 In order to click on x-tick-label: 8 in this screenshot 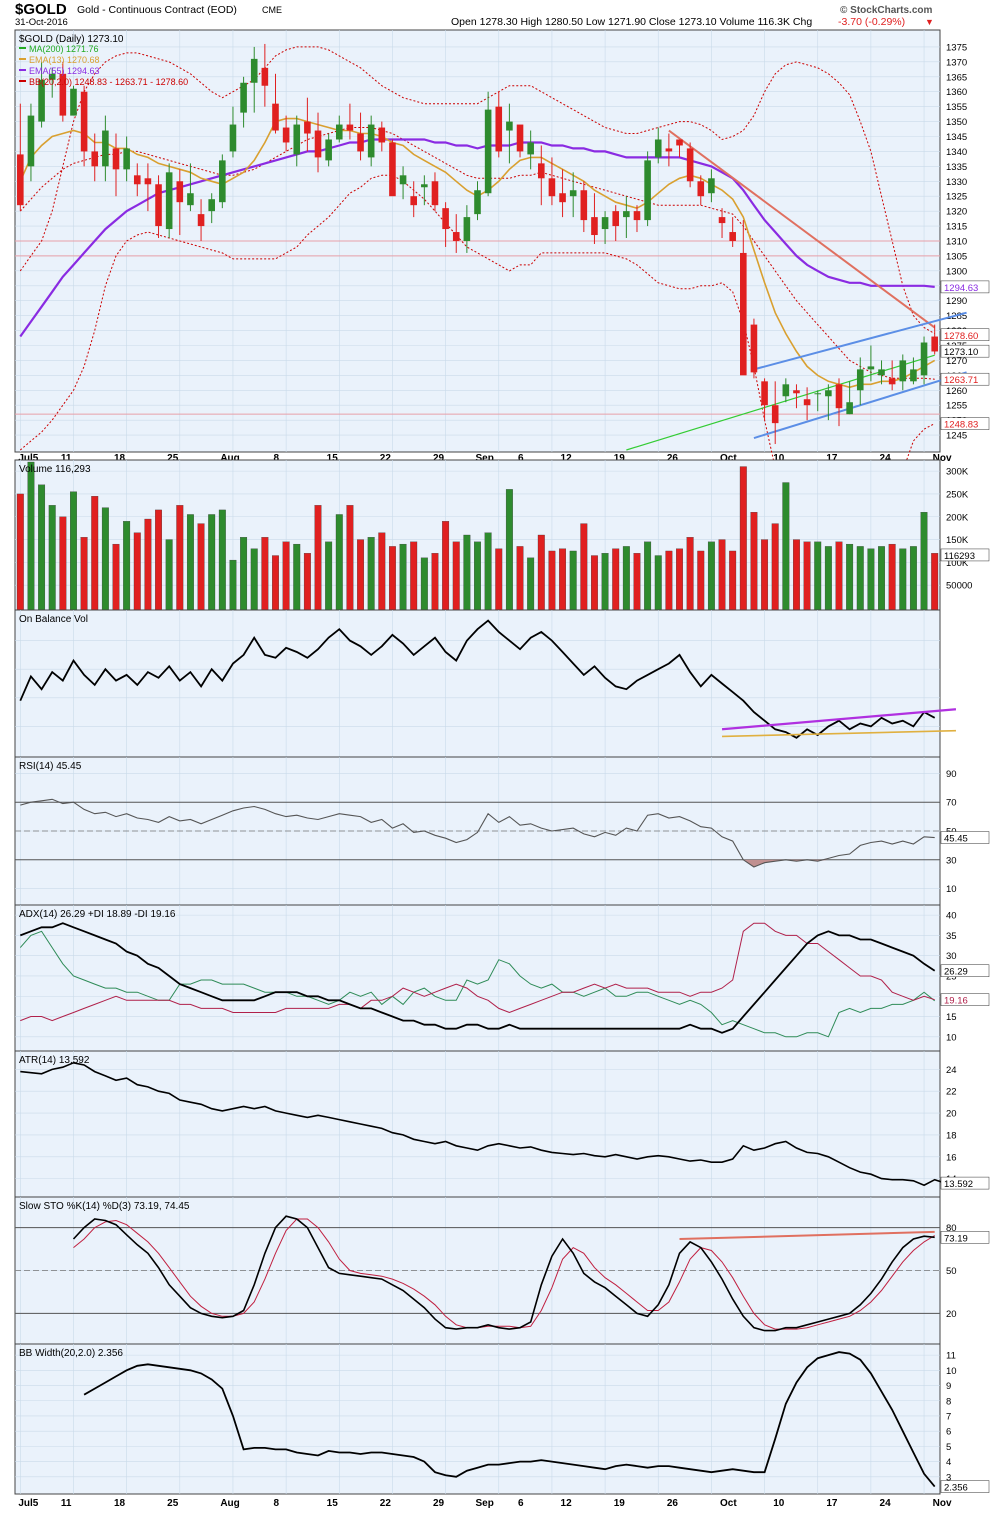, I will do `click(276, 458)`.